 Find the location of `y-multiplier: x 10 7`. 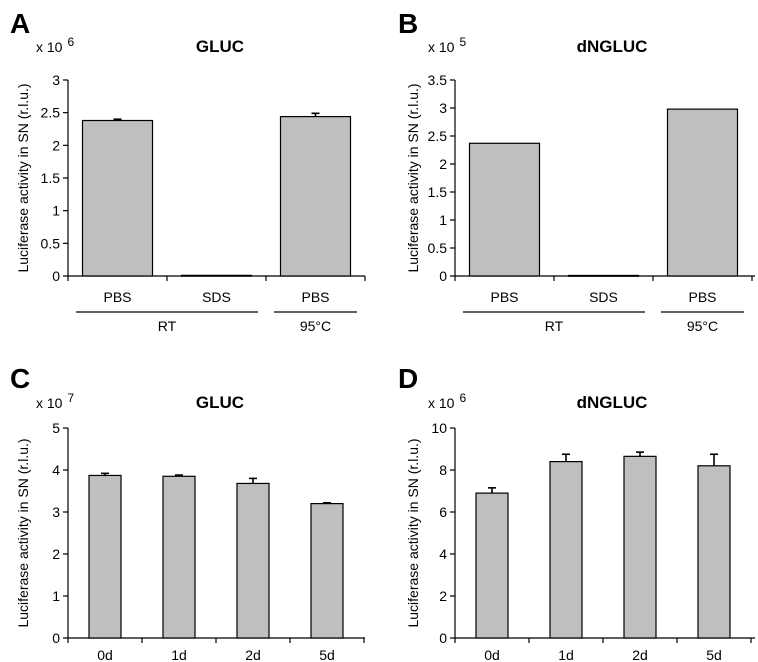

y-multiplier: x 10 7 is located at coordinates (55, 401).